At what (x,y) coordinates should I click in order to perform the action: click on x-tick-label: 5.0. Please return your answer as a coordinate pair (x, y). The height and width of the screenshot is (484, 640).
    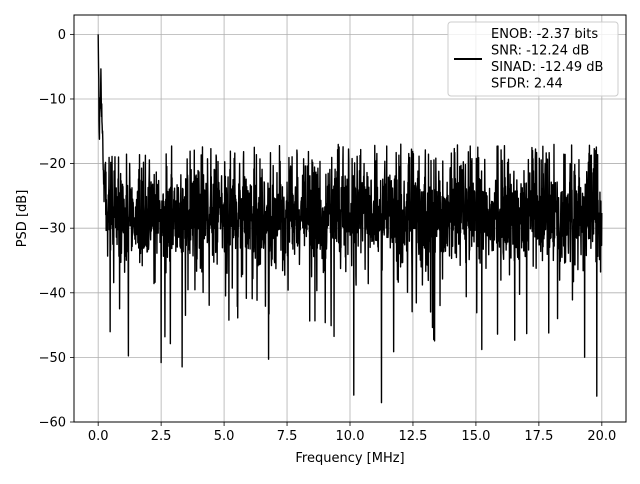
    Looking at the image, I should click on (224, 436).